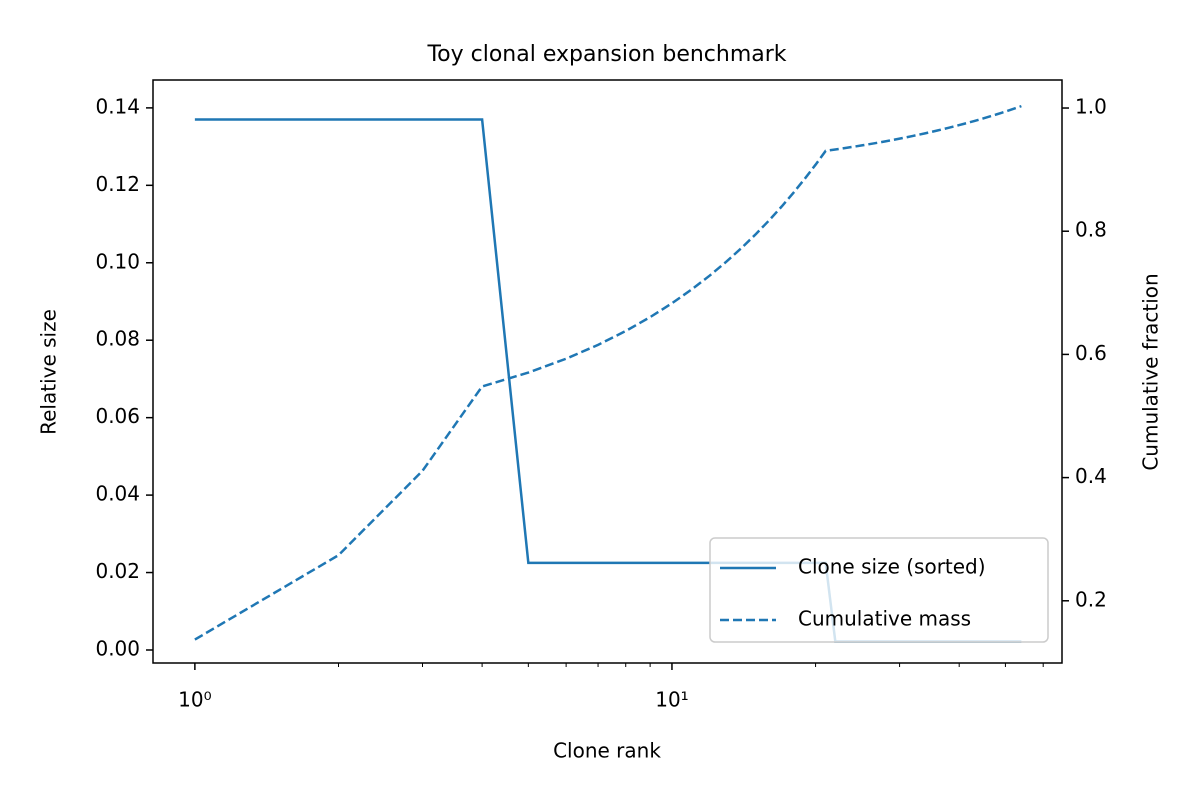  I want to click on y2-tick-label: 0.6, so click(1091, 353).